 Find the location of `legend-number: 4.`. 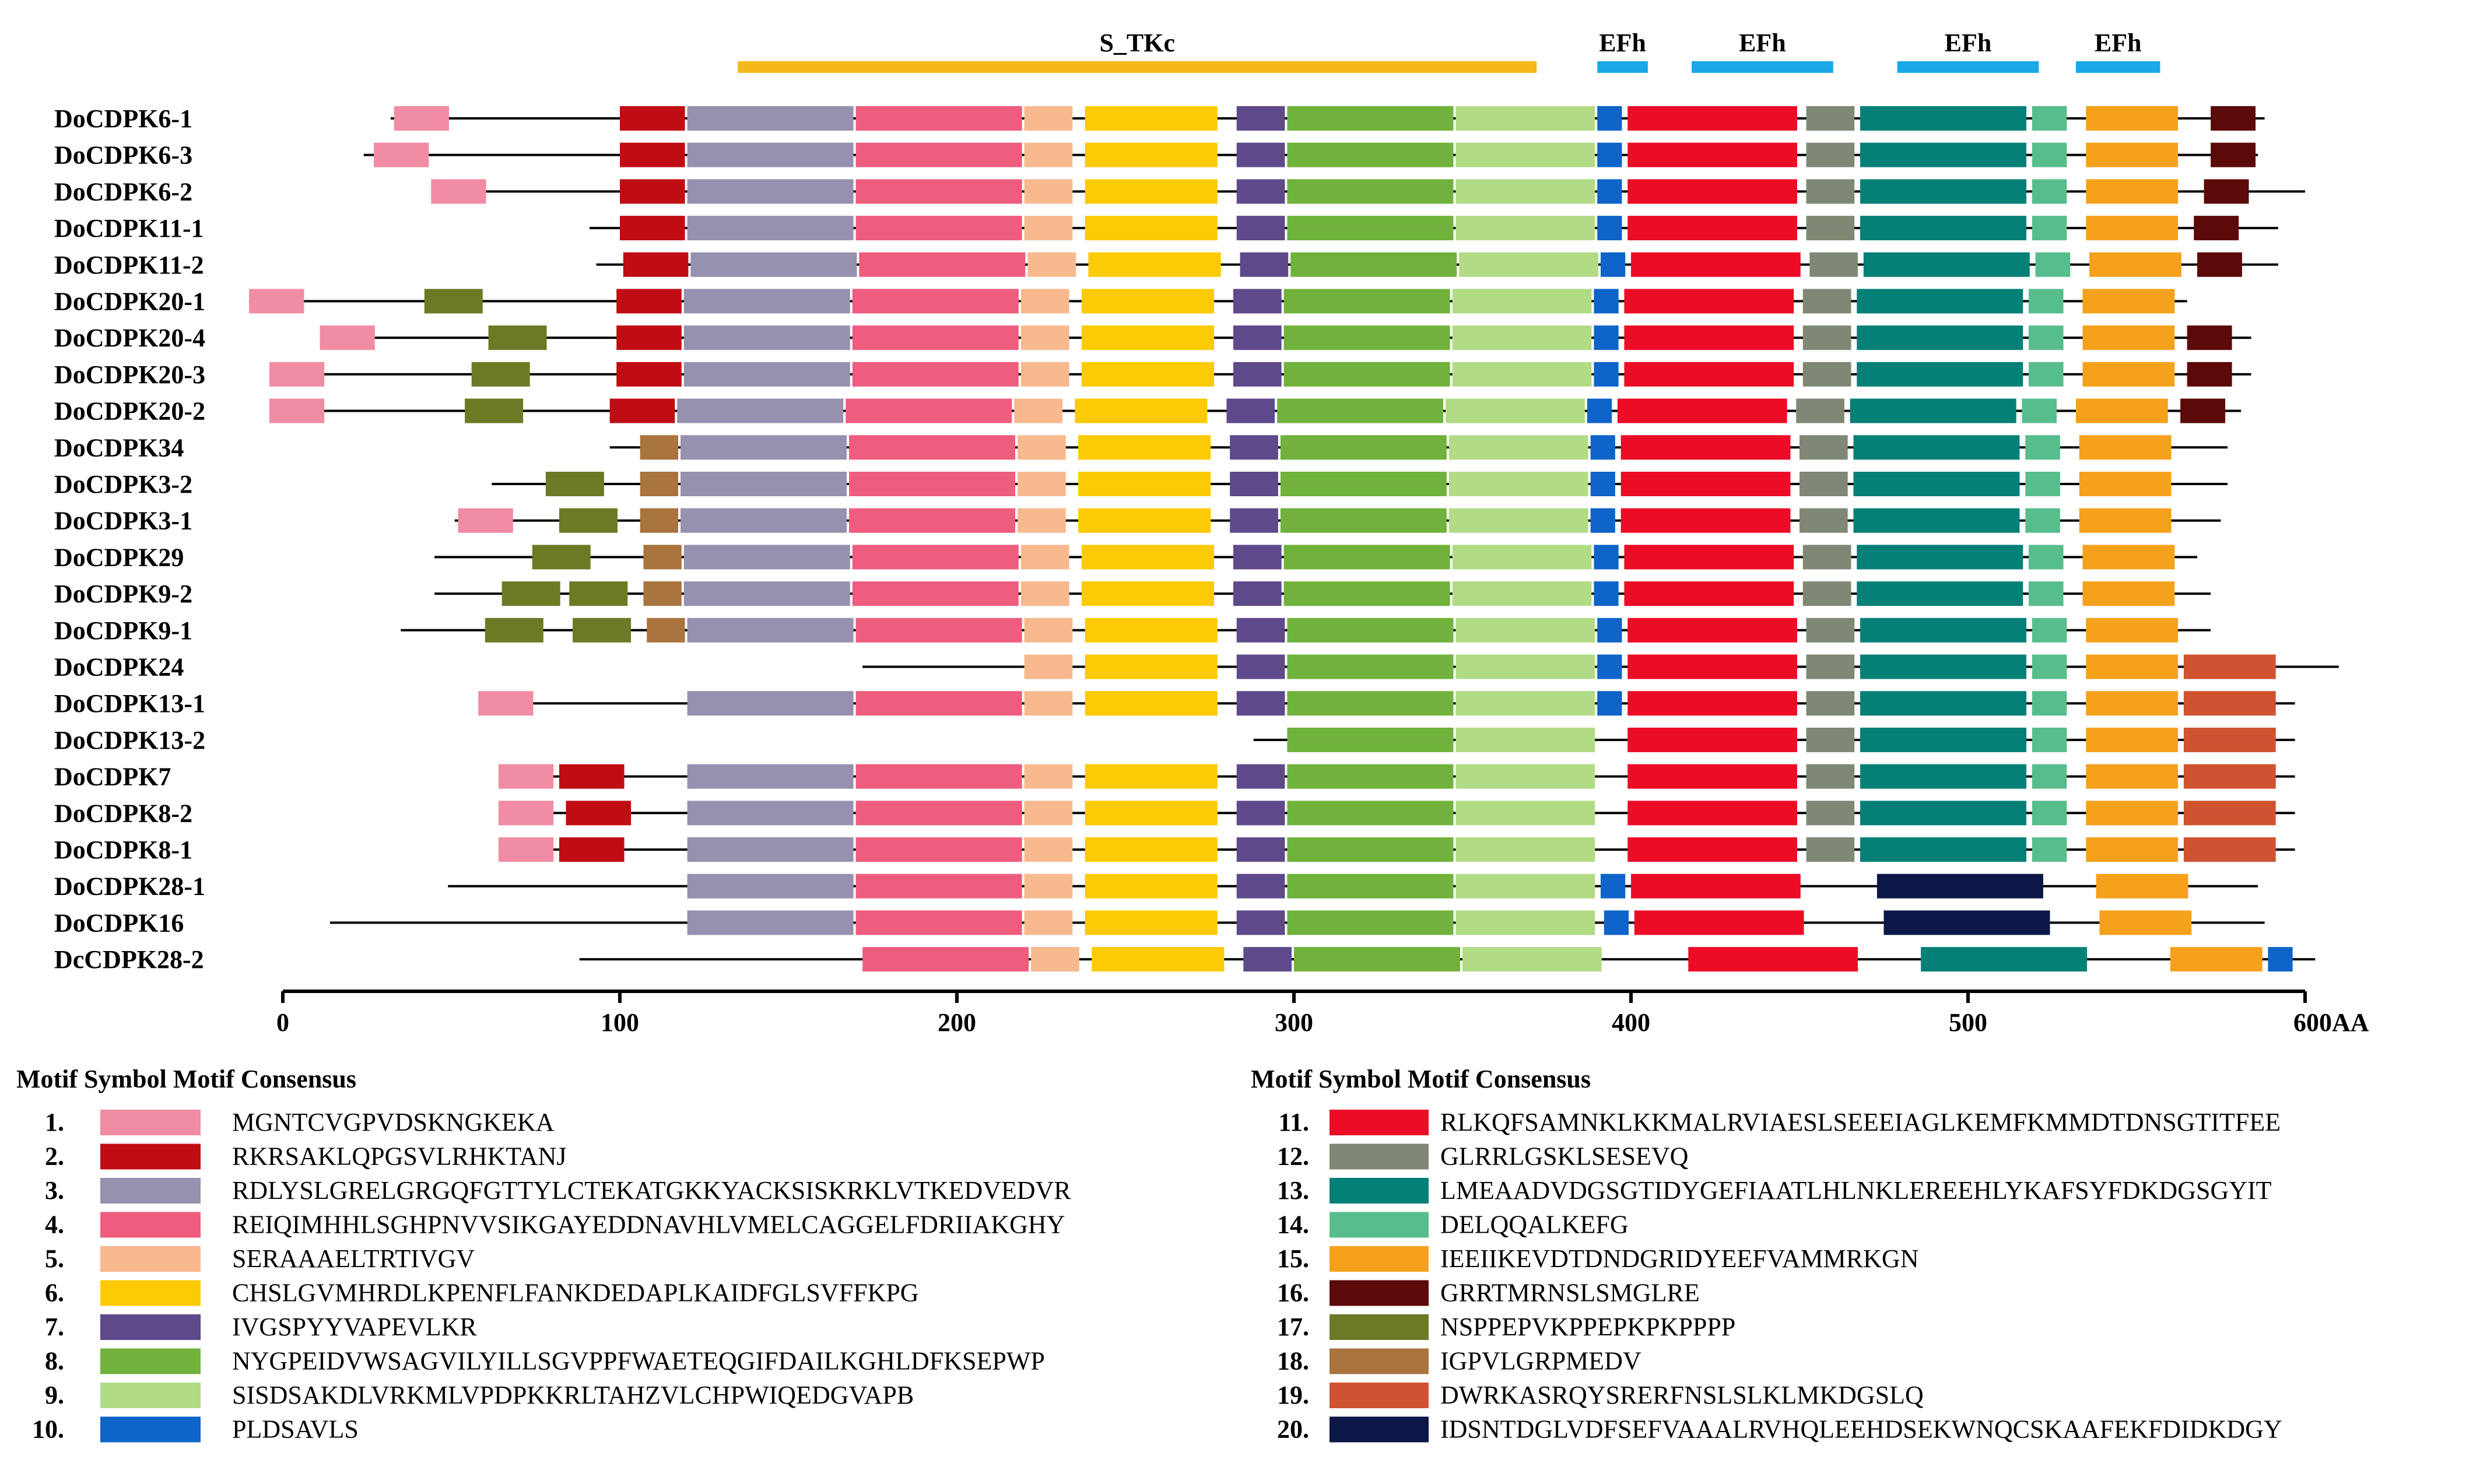

legend-number: 4. is located at coordinates (54, 1225).